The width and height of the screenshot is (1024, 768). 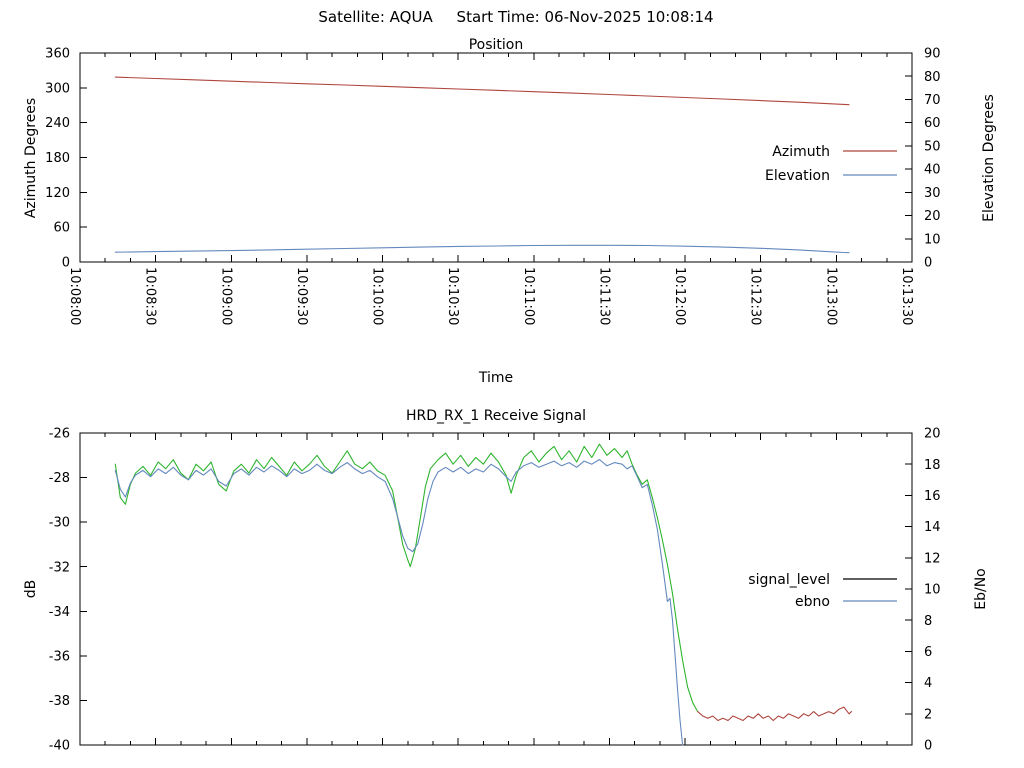 What do you see at coordinates (932, 146) in the screenshot?
I see `y2-tick-label: 50` at bounding box center [932, 146].